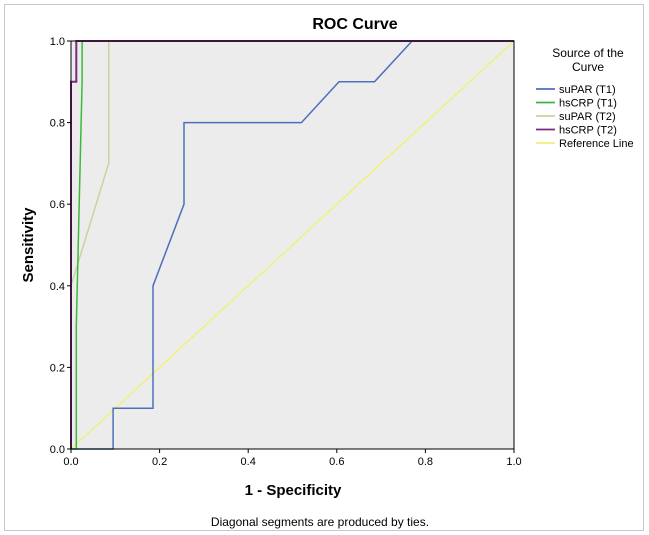  Describe the element at coordinates (596, 144) in the screenshot. I see `legend-label-reference-line: Reference Line` at that location.